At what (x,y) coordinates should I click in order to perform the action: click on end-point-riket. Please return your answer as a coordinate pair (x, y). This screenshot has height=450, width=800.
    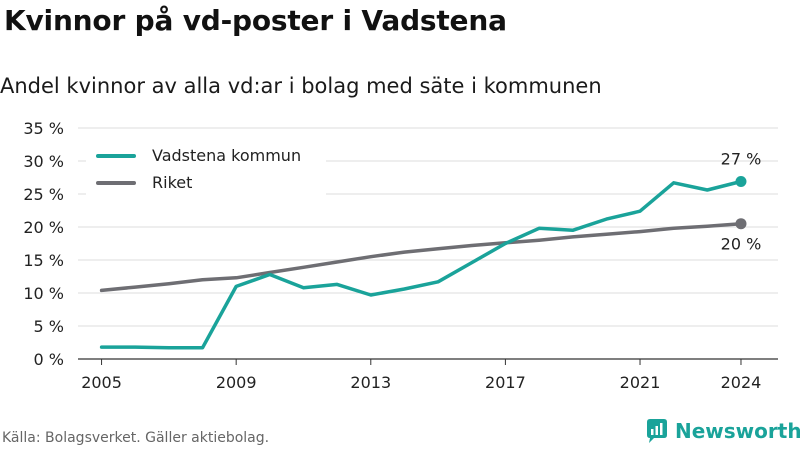
    Looking at the image, I should click on (741, 224).